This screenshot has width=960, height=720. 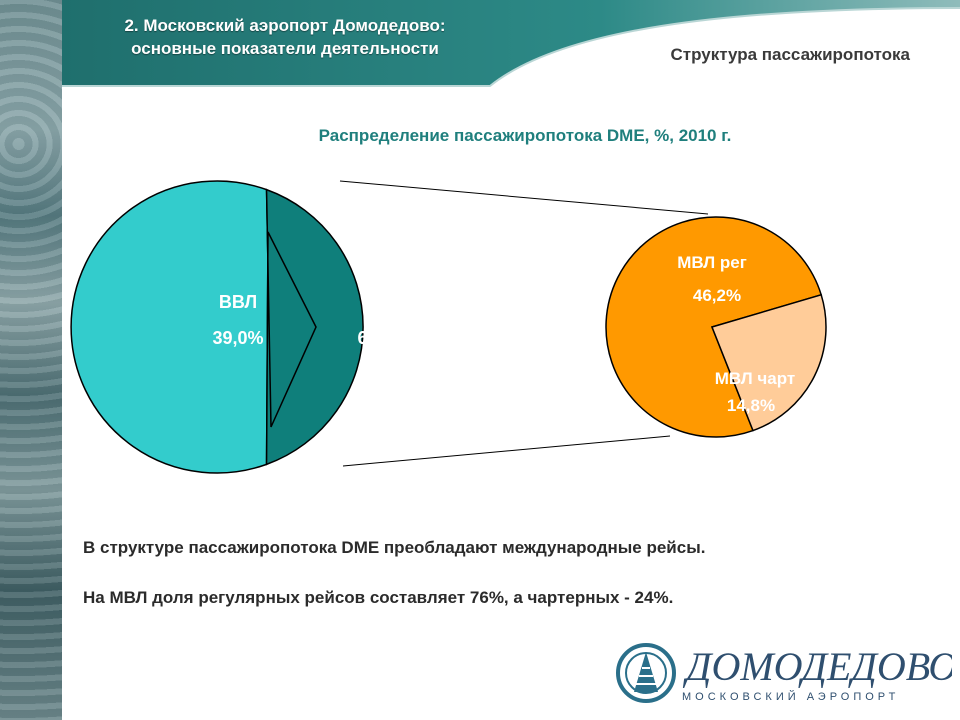 What do you see at coordinates (717, 295) in the screenshot?
I see `value-mvl-reg: 46,2%` at bounding box center [717, 295].